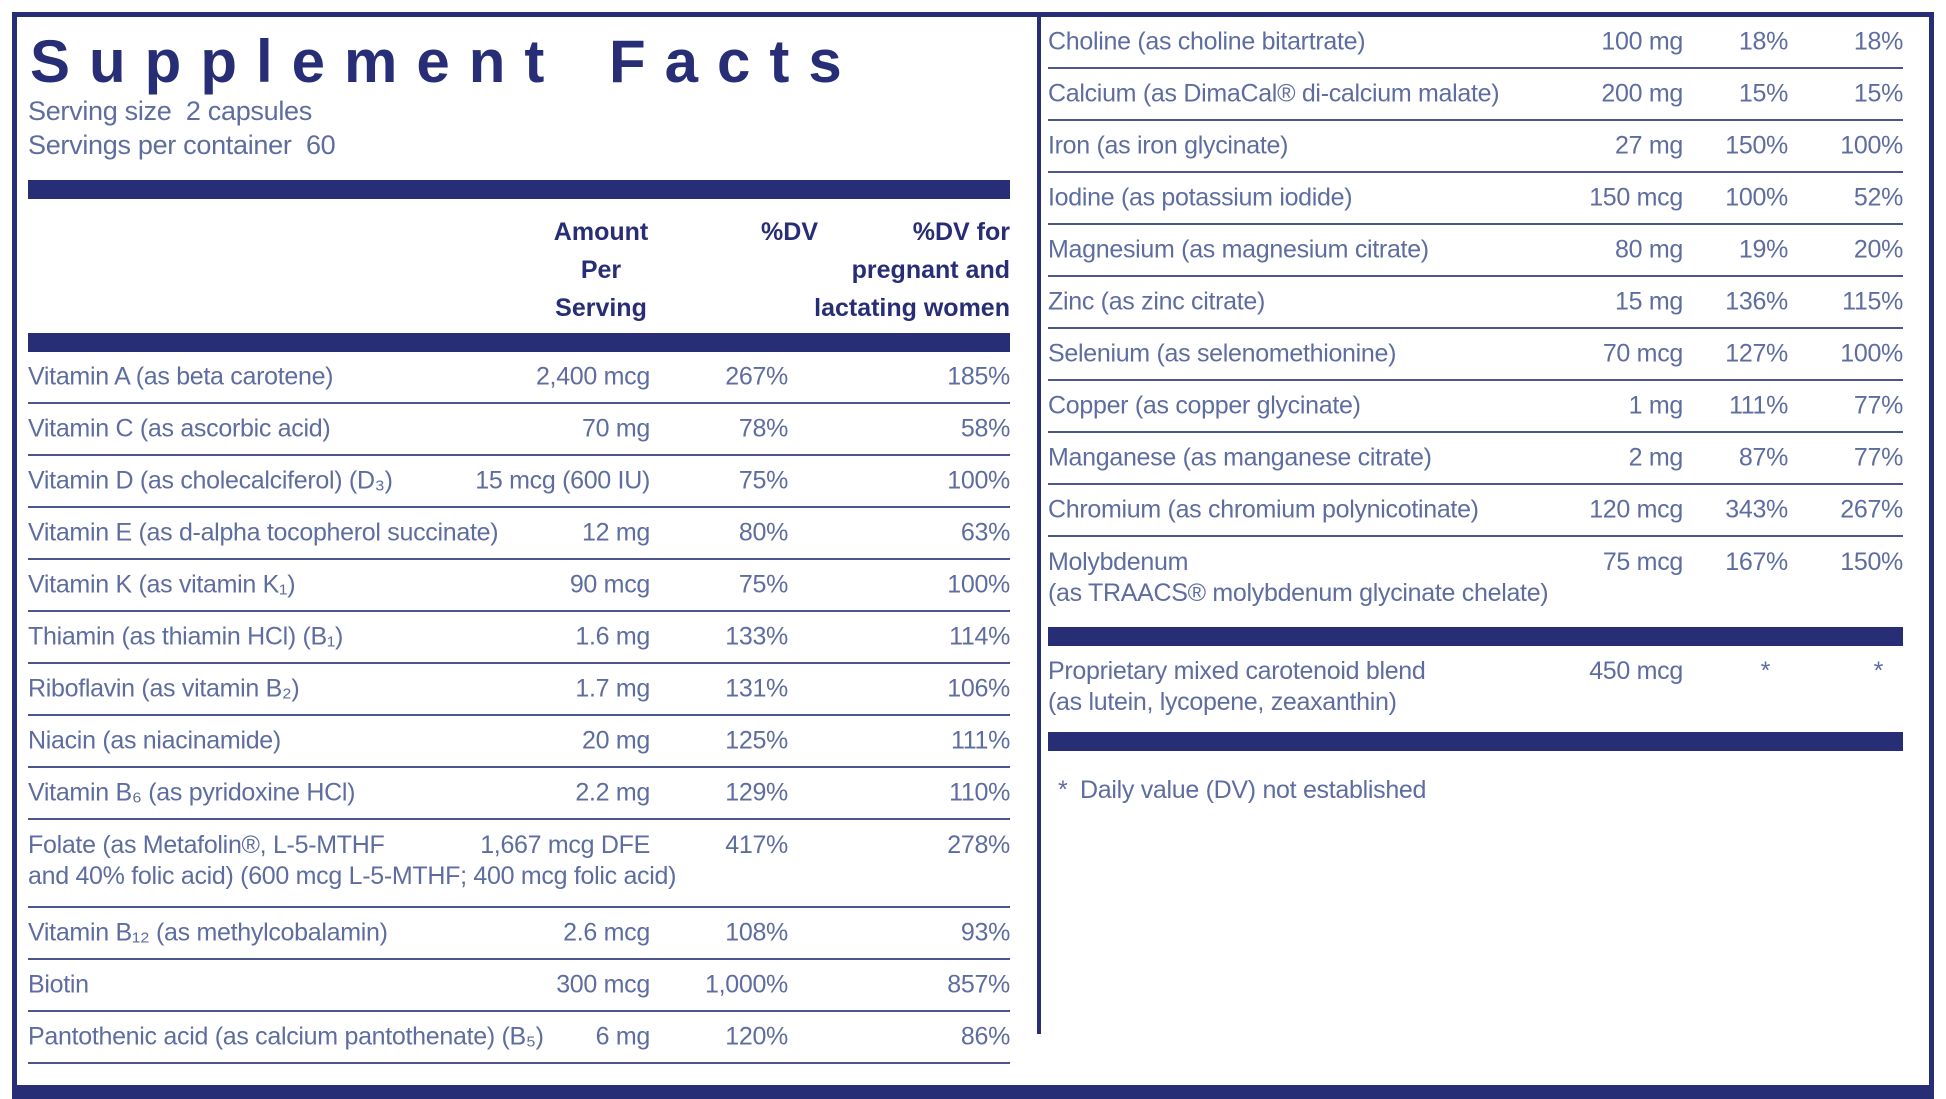 Image resolution: width=1946 pixels, height=1099 pixels. Describe the element at coordinates (519, 742) in the screenshot. I see `nutrient-row: Niacin (as niacinamide) 20 mg 125% 111%` at that location.